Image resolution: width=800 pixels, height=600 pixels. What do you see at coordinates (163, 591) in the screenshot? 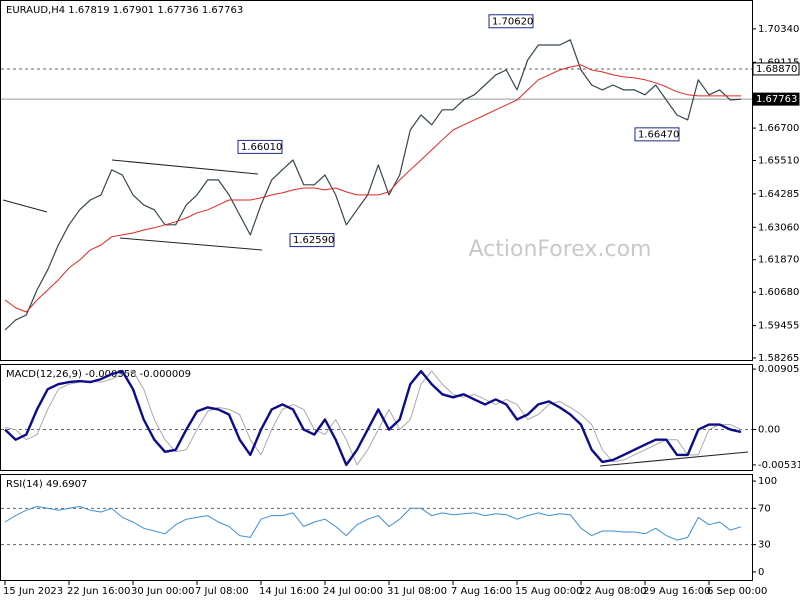
I see `x-tick-label: 30 Jun 00:00` at bounding box center [163, 591].